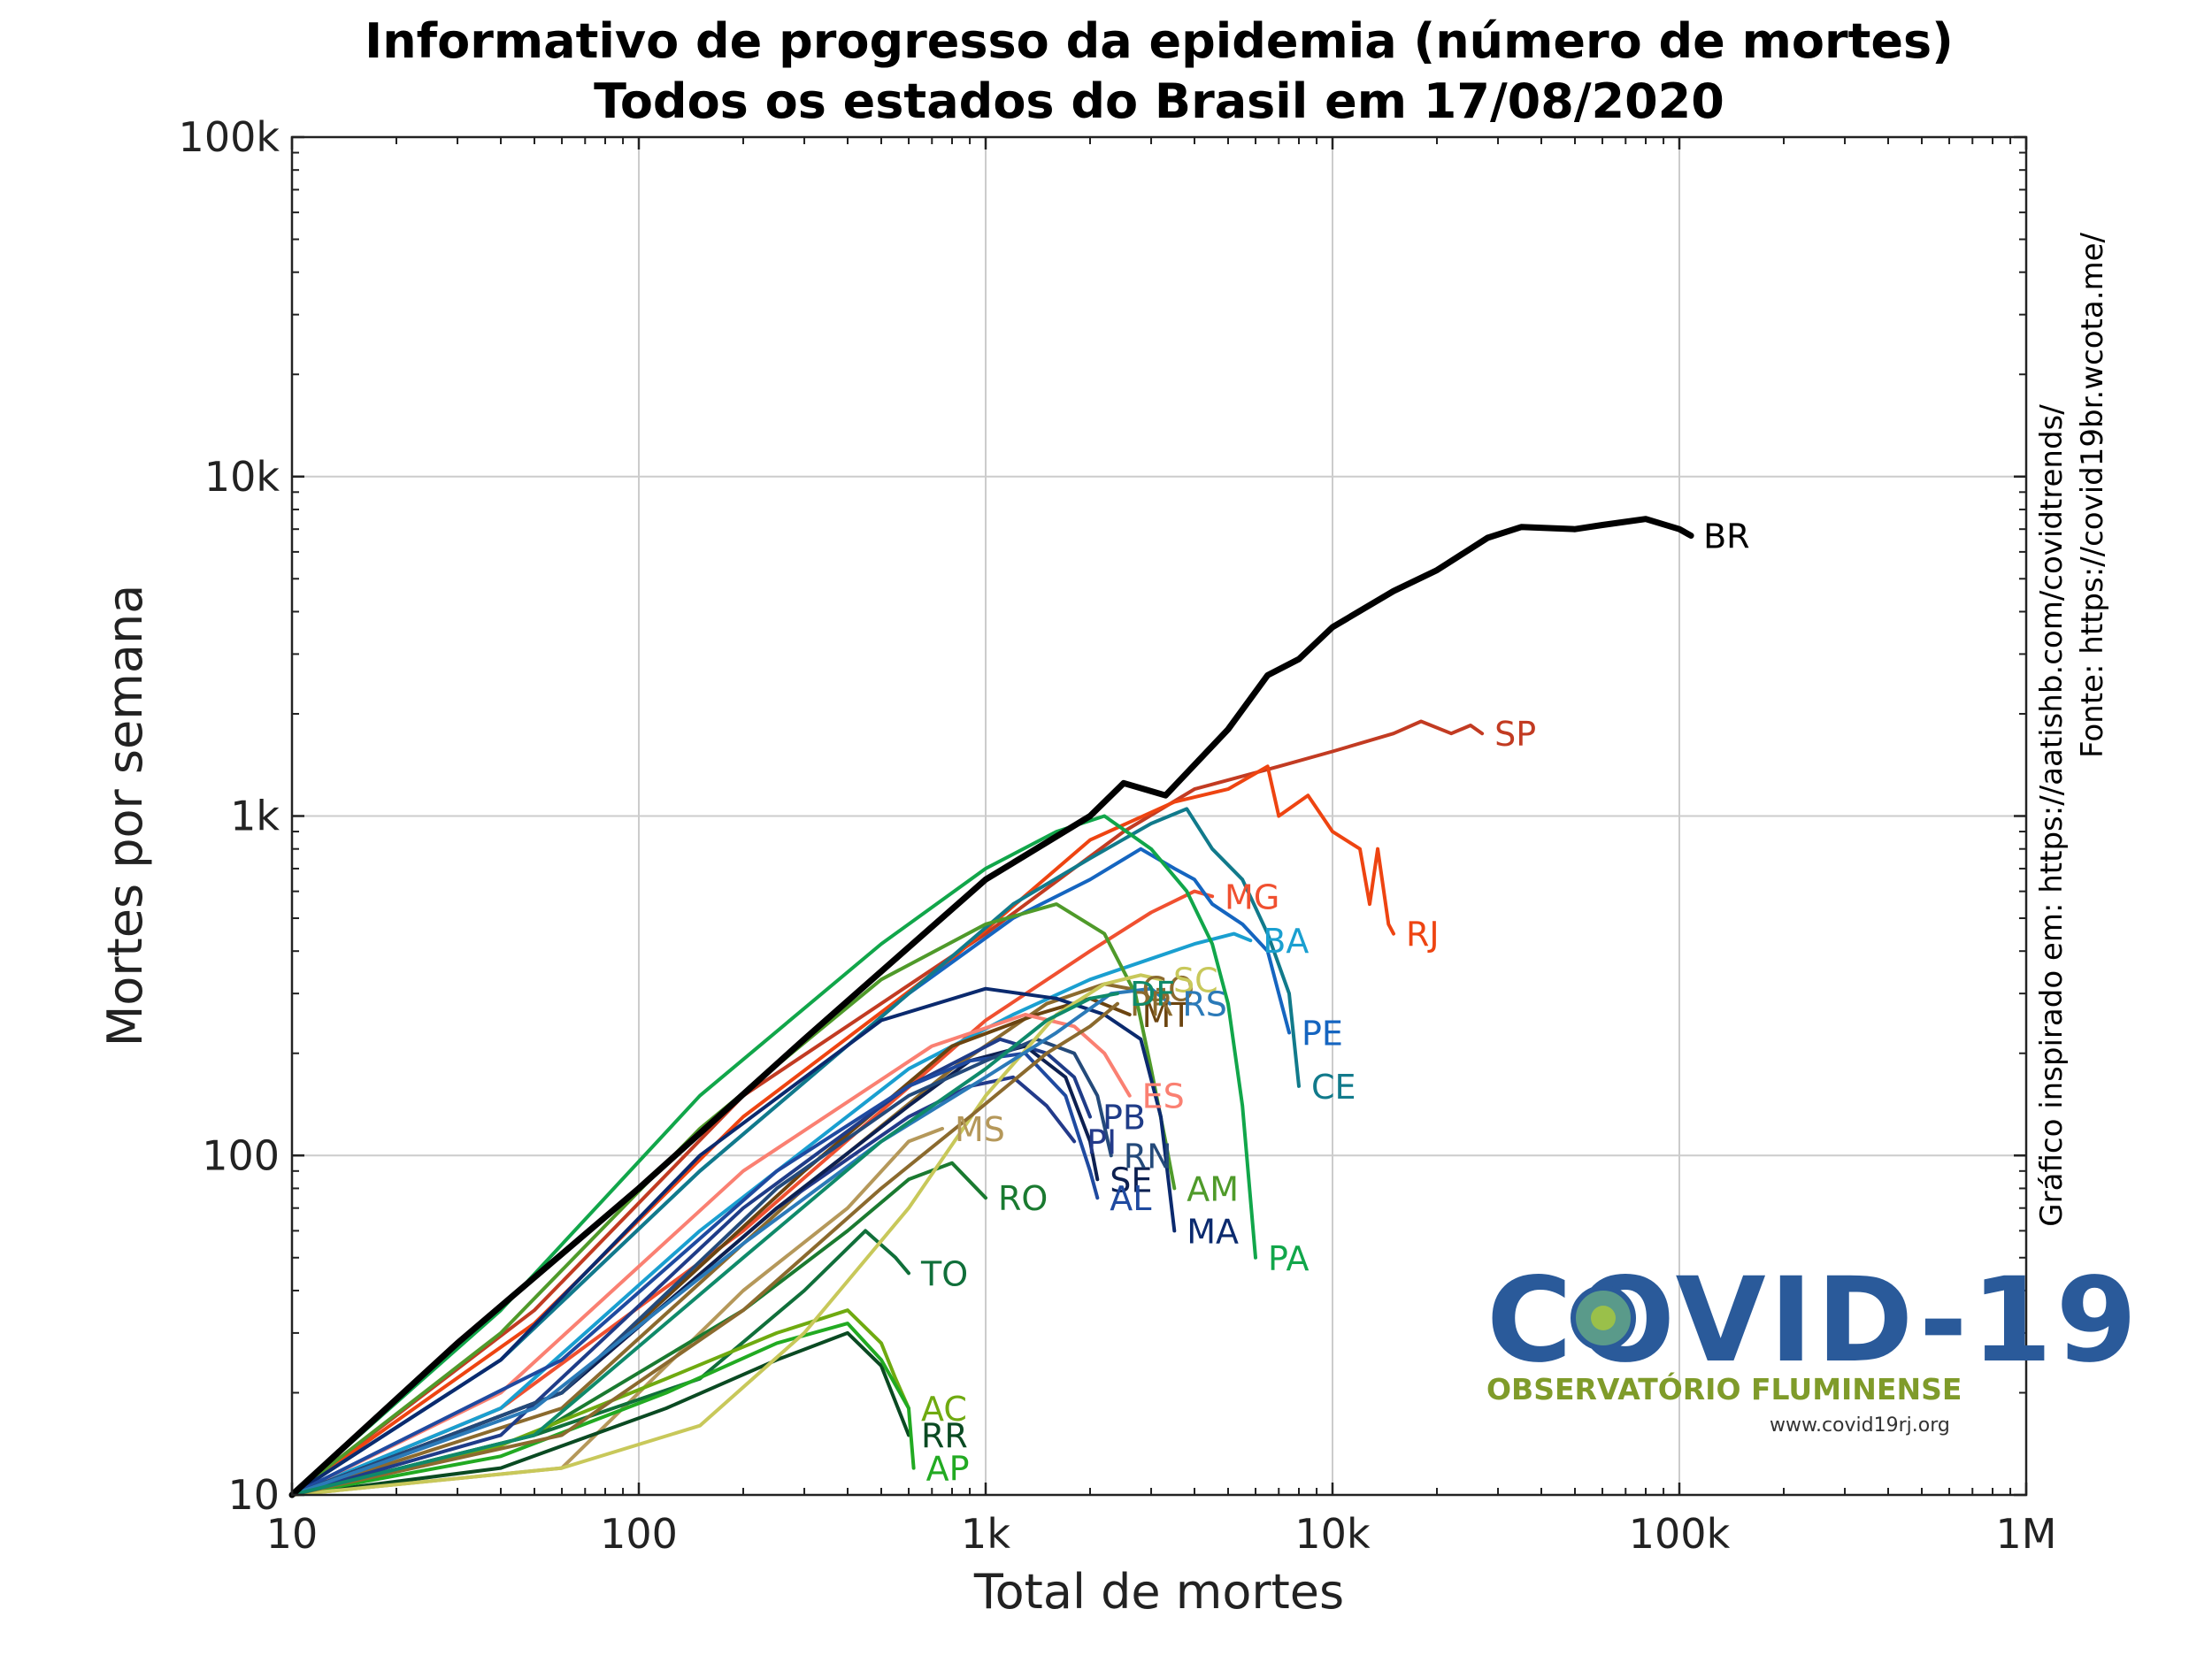 The width and height of the screenshot is (2212, 1663). I want to click on logo-url: www.covid19rj.org, so click(1860, 1426).